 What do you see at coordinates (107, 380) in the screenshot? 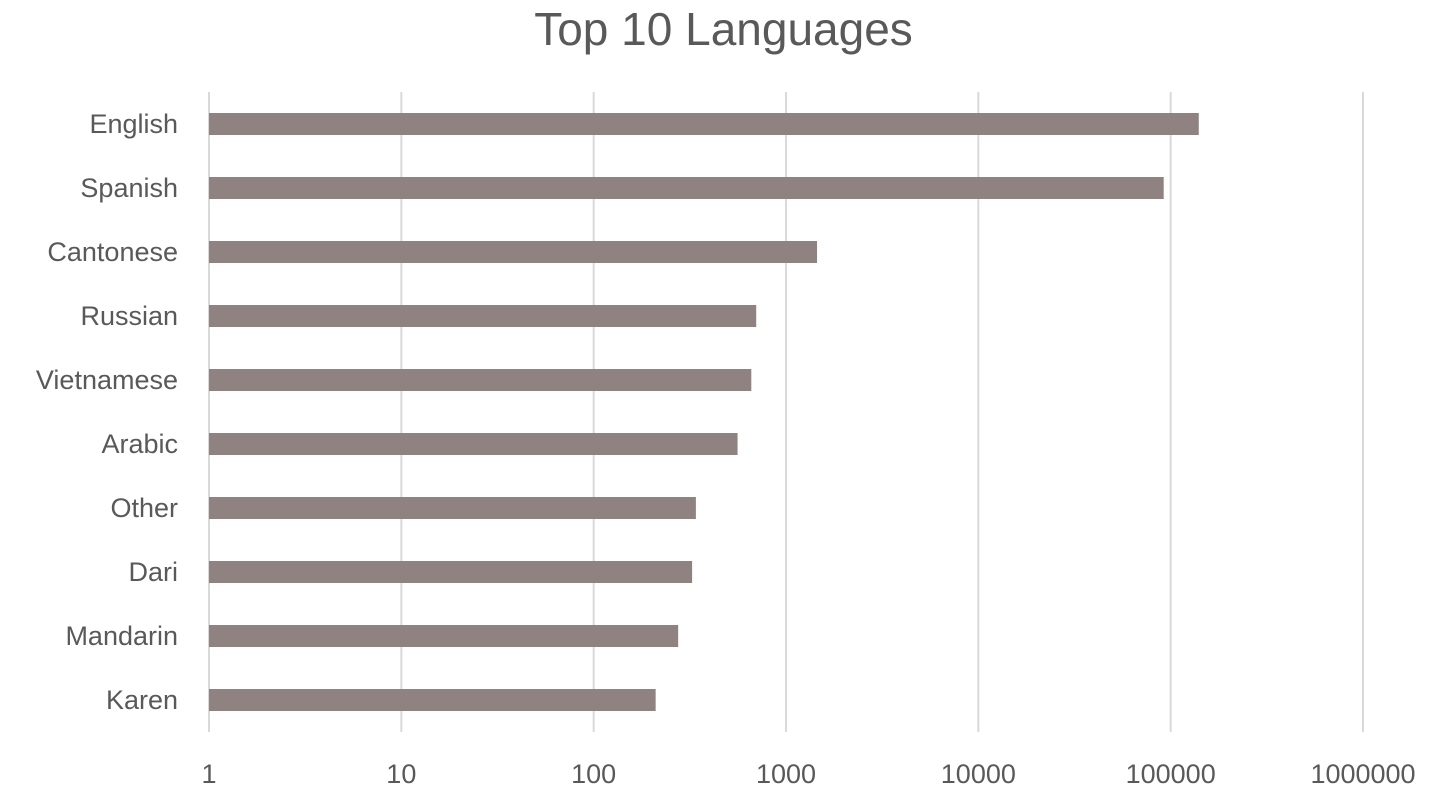
I see `category-label: Vietnamese` at bounding box center [107, 380].